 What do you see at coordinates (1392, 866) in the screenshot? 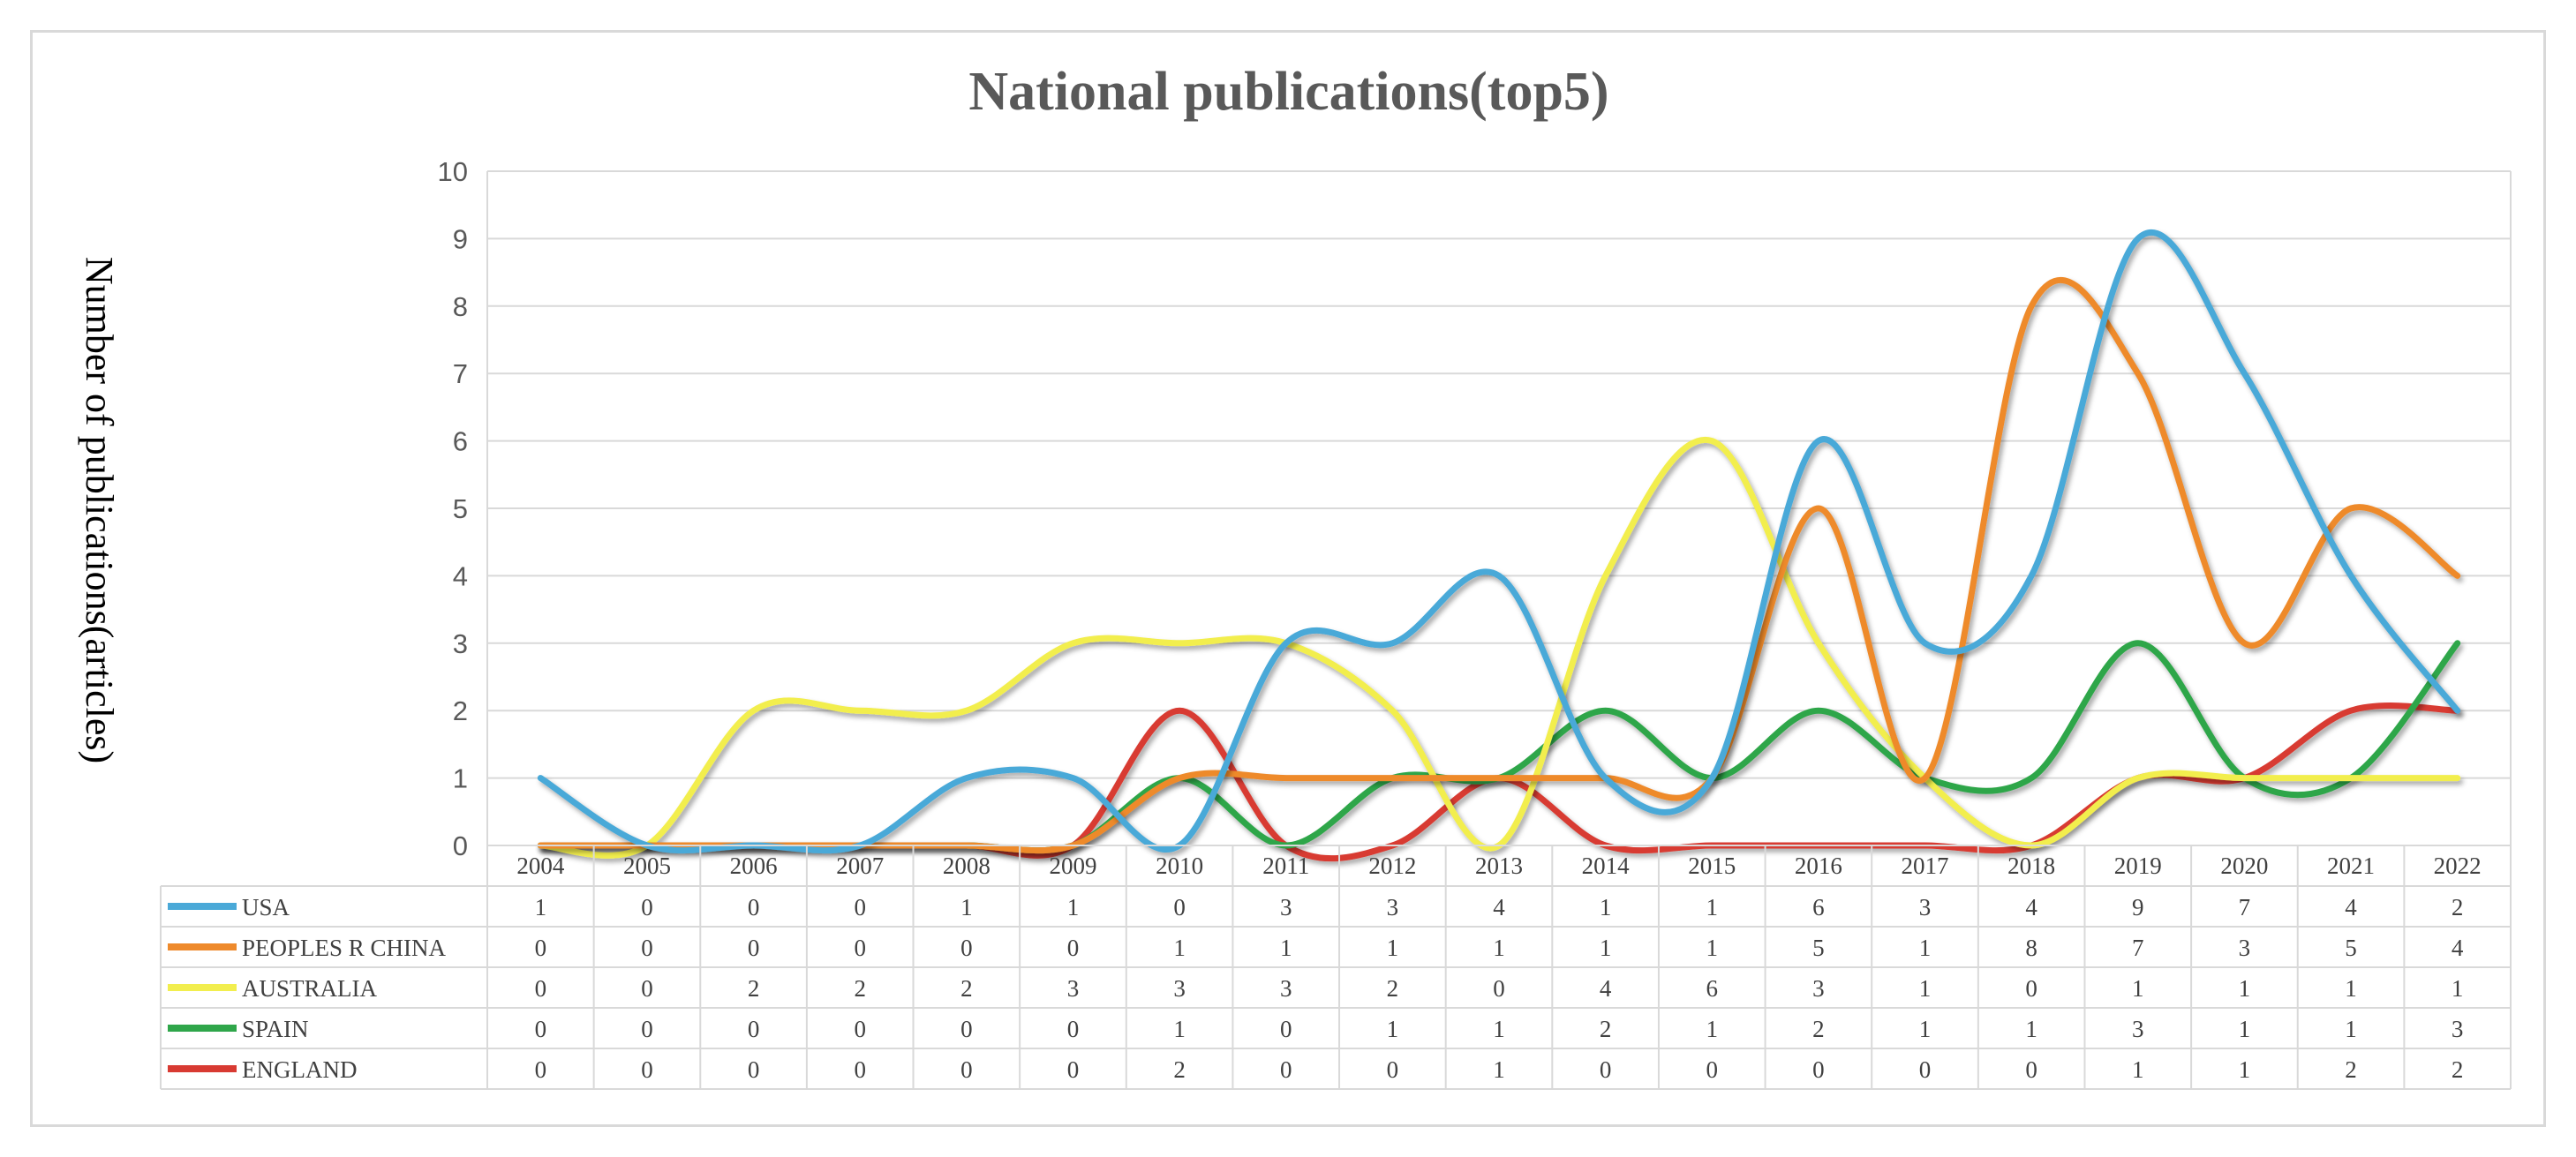
I see `x-tick-label: 2012` at bounding box center [1392, 866].